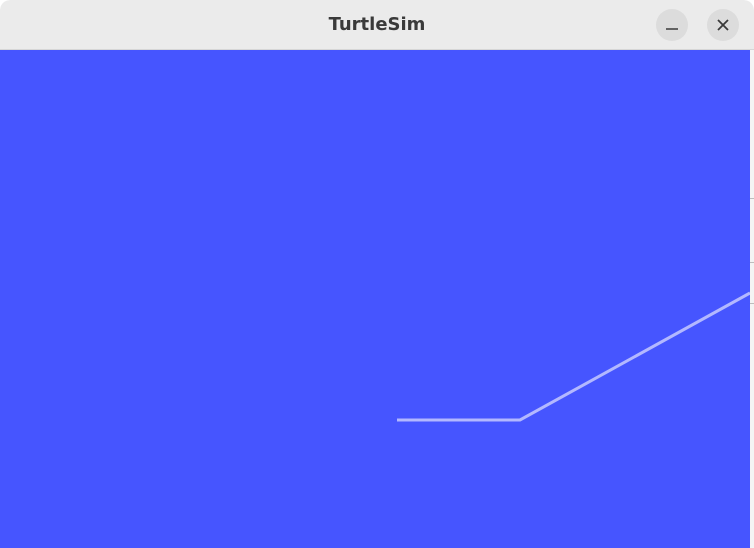 The width and height of the screenshot is (754, 548). I want to click on minimize-button, so click(672, 25).